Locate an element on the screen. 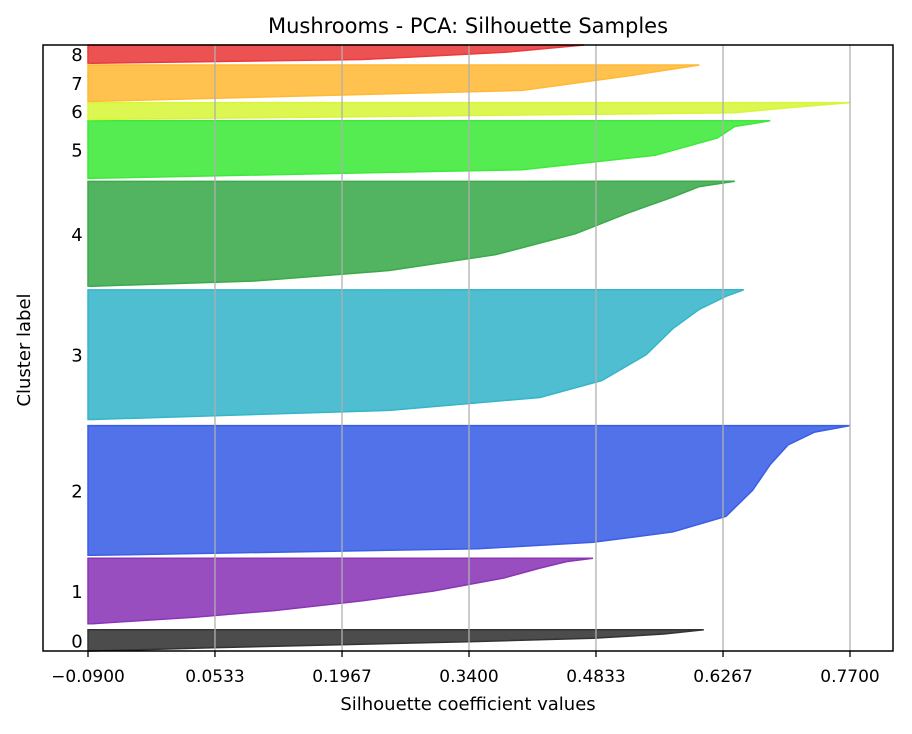 The height and width of the screenshot is (734, 912). y-tick-label: 1 is located at coordinates (76, 592).